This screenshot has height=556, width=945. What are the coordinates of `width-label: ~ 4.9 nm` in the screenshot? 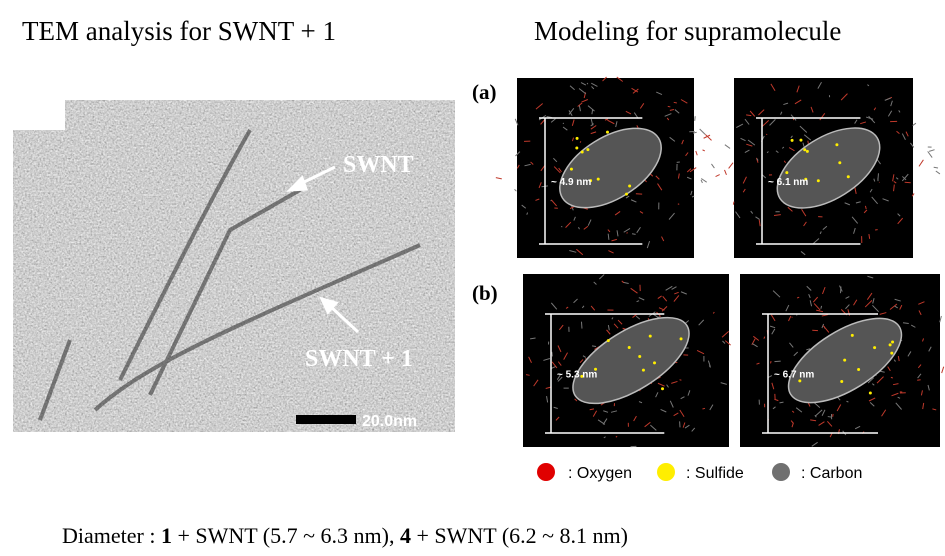 It's located at (571, 182).